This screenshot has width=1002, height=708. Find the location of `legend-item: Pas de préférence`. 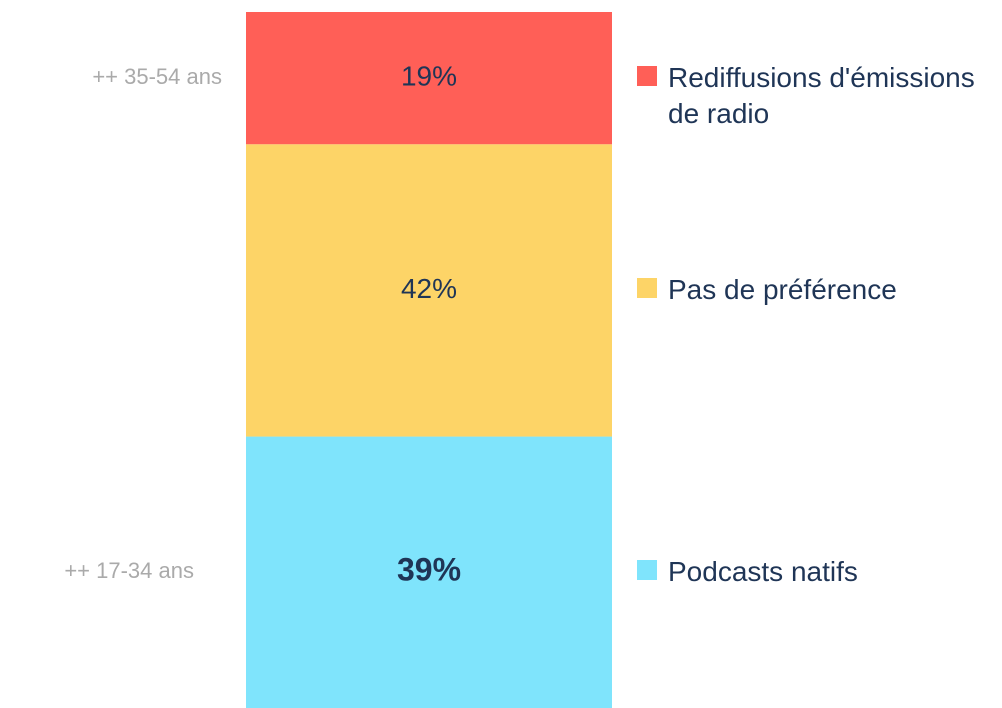

legend-item: Pas de préférence is located at coordinates (817, 290).